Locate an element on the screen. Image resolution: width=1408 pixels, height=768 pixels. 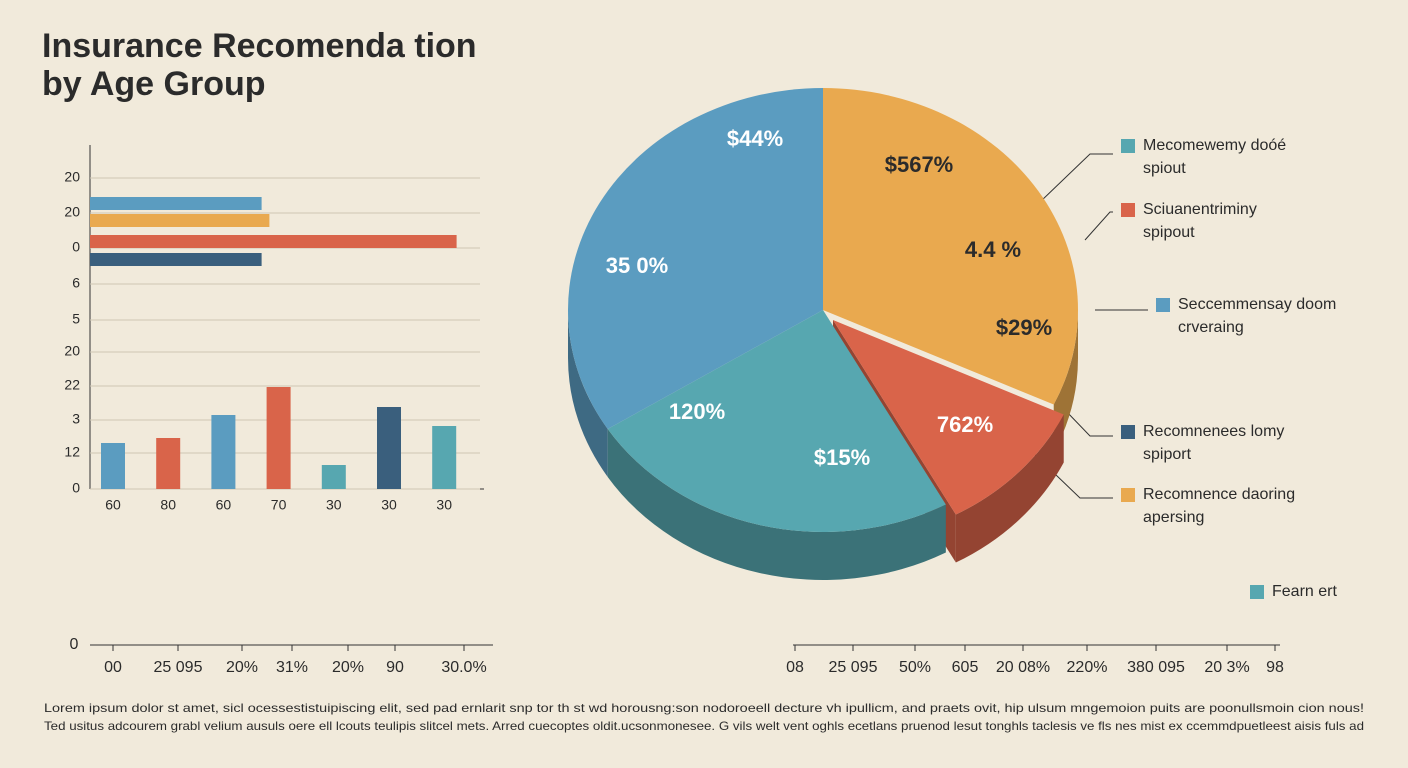
slice-label: $15% is located at coordinates (842, 457).